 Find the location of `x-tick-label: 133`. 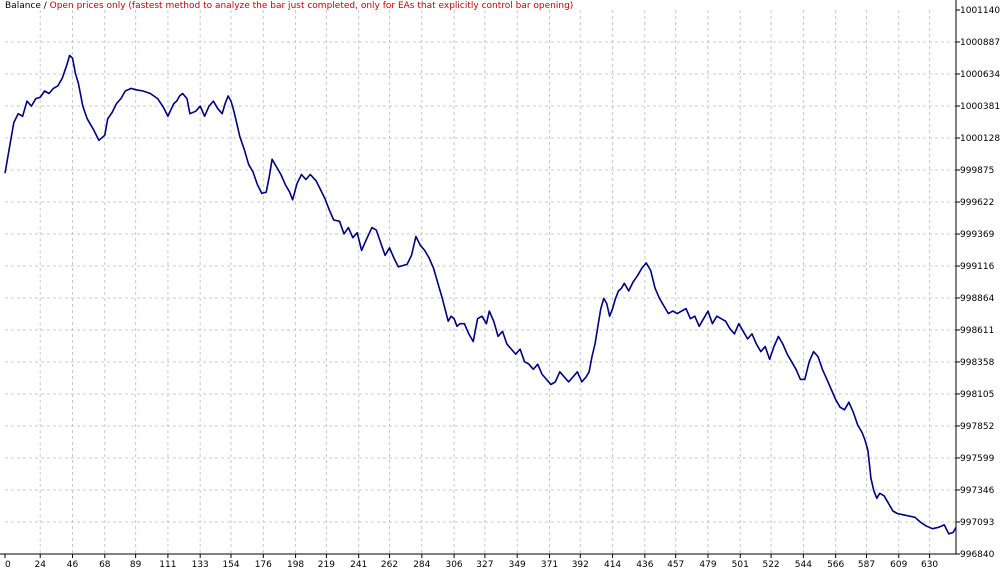

x-tick-label: 133 is located at coordinates (200, 564).